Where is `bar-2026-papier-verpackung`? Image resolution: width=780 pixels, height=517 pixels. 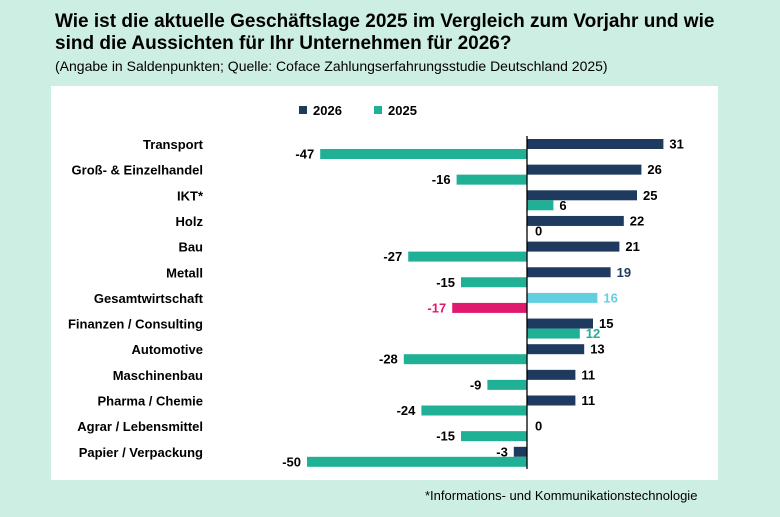 bar-2026-papier-verpackung is located at coordinates (520, 451).